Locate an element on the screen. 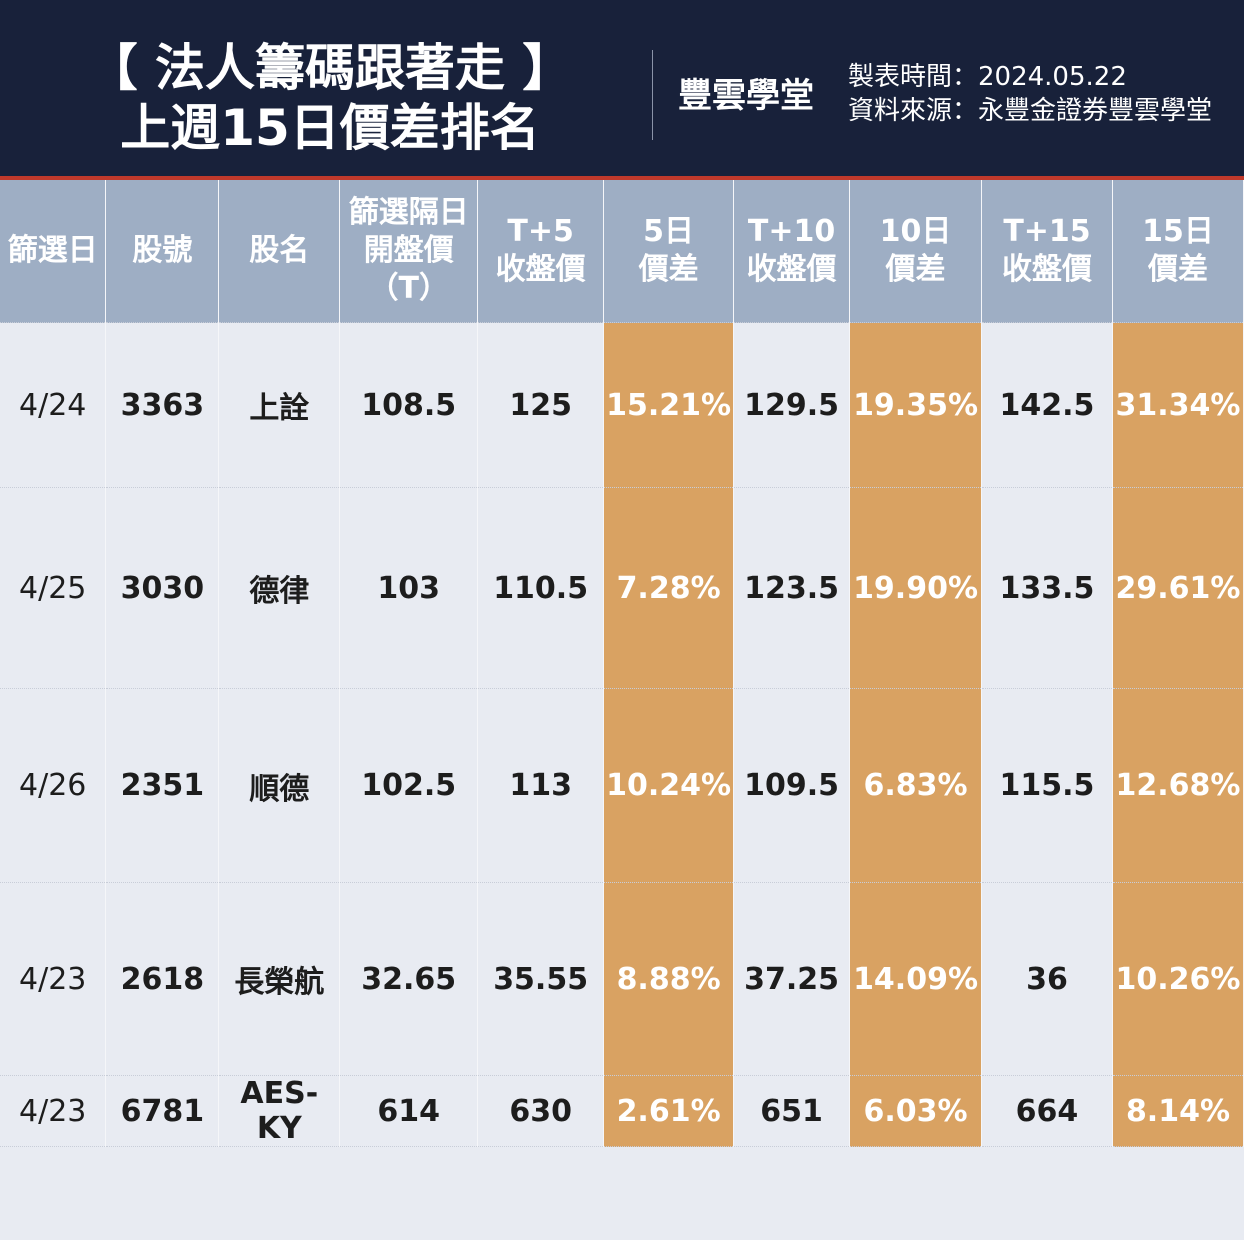 This screenshot has height=1240, width=1244. table-cell: 4/24 is located at coordinates (53, 405).